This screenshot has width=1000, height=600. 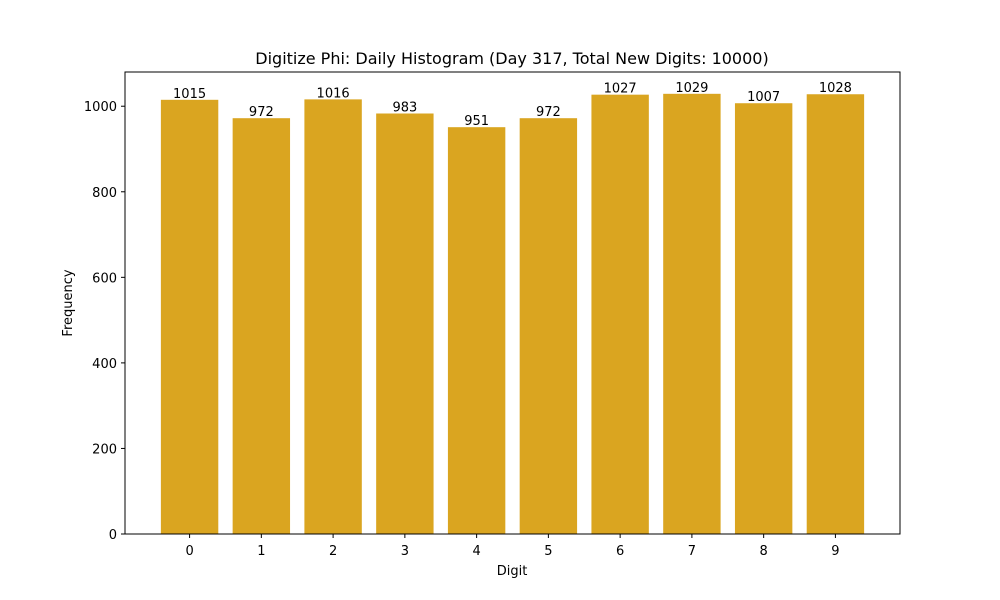 I want to click on bar-value-label-0: 1015, so click(x=189, y=94).